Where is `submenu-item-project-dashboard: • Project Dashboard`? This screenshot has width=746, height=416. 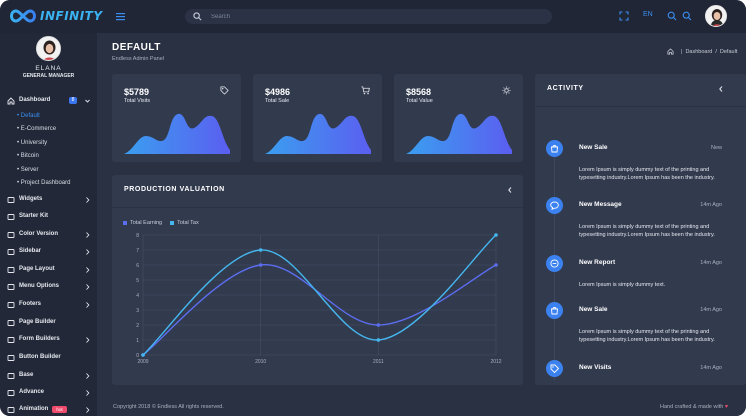
submenu-item-project-dashboard: • Project Dashboard is located at coordinates (44, 183).